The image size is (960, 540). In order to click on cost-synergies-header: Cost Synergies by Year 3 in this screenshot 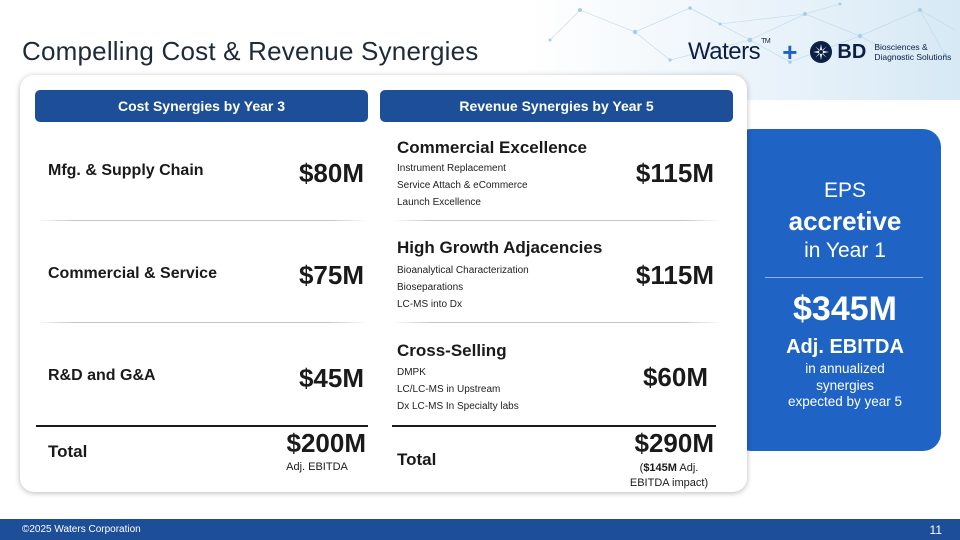, I will do `click(201, 106)`.